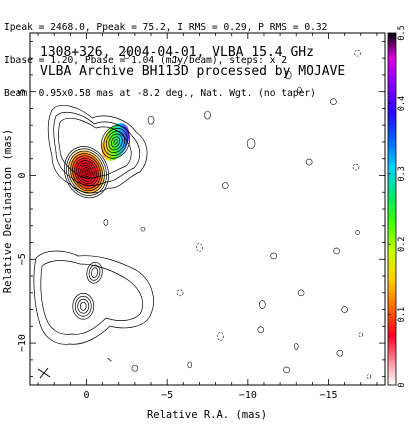 The height and width of the screenshot is (424, 409). I want to click on x-tick-labels: 0 −5 −10 −15, so click(210, 395).